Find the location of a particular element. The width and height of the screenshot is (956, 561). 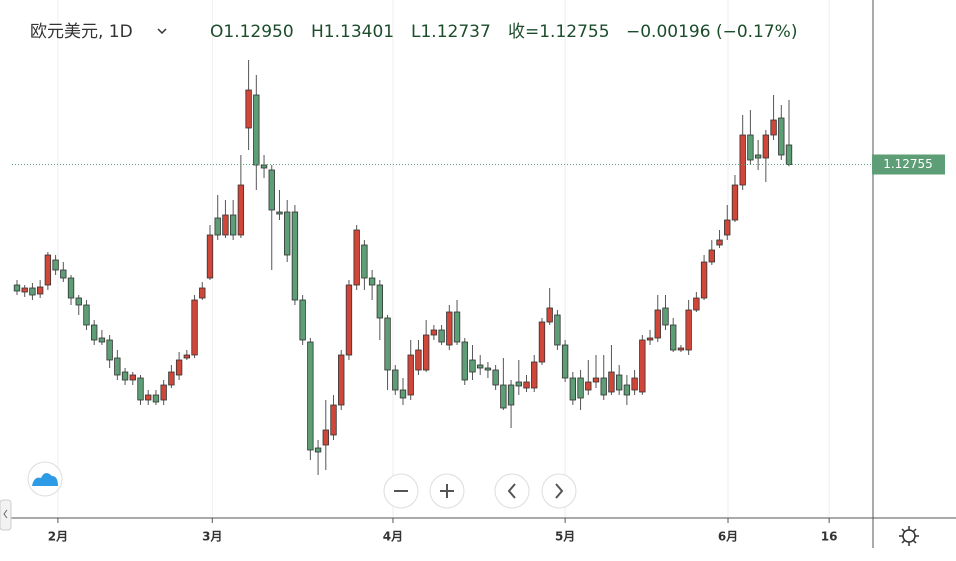

scroll-left-button is located at coordinates (512, 491).